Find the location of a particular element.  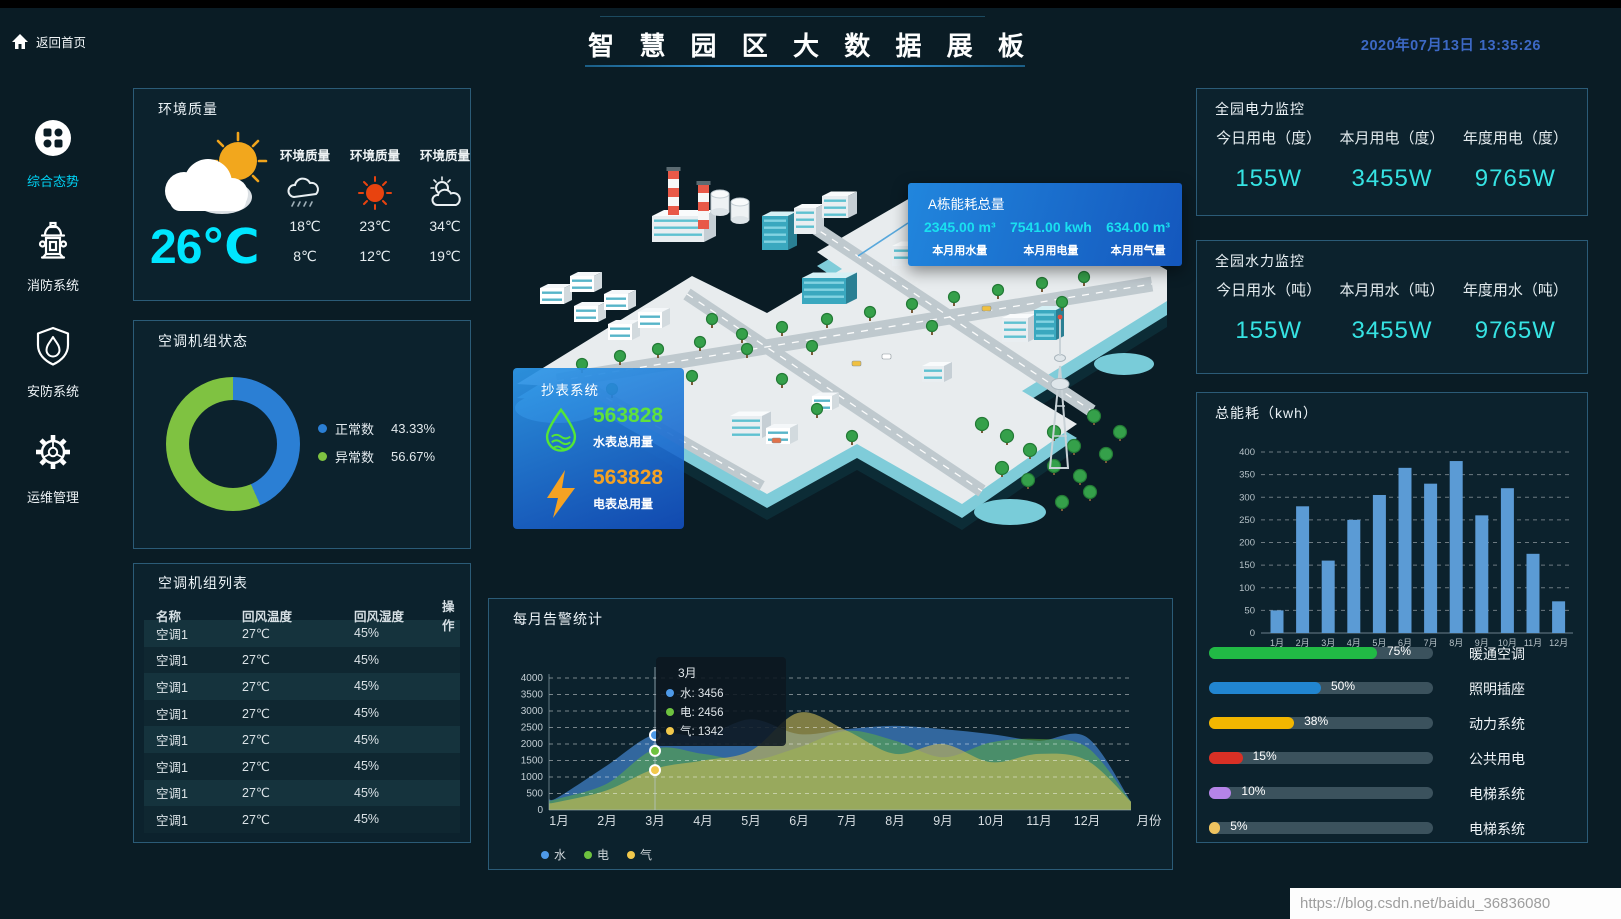

panel-title: 总能耗（kwh） is located at coordinates (1266, 413).